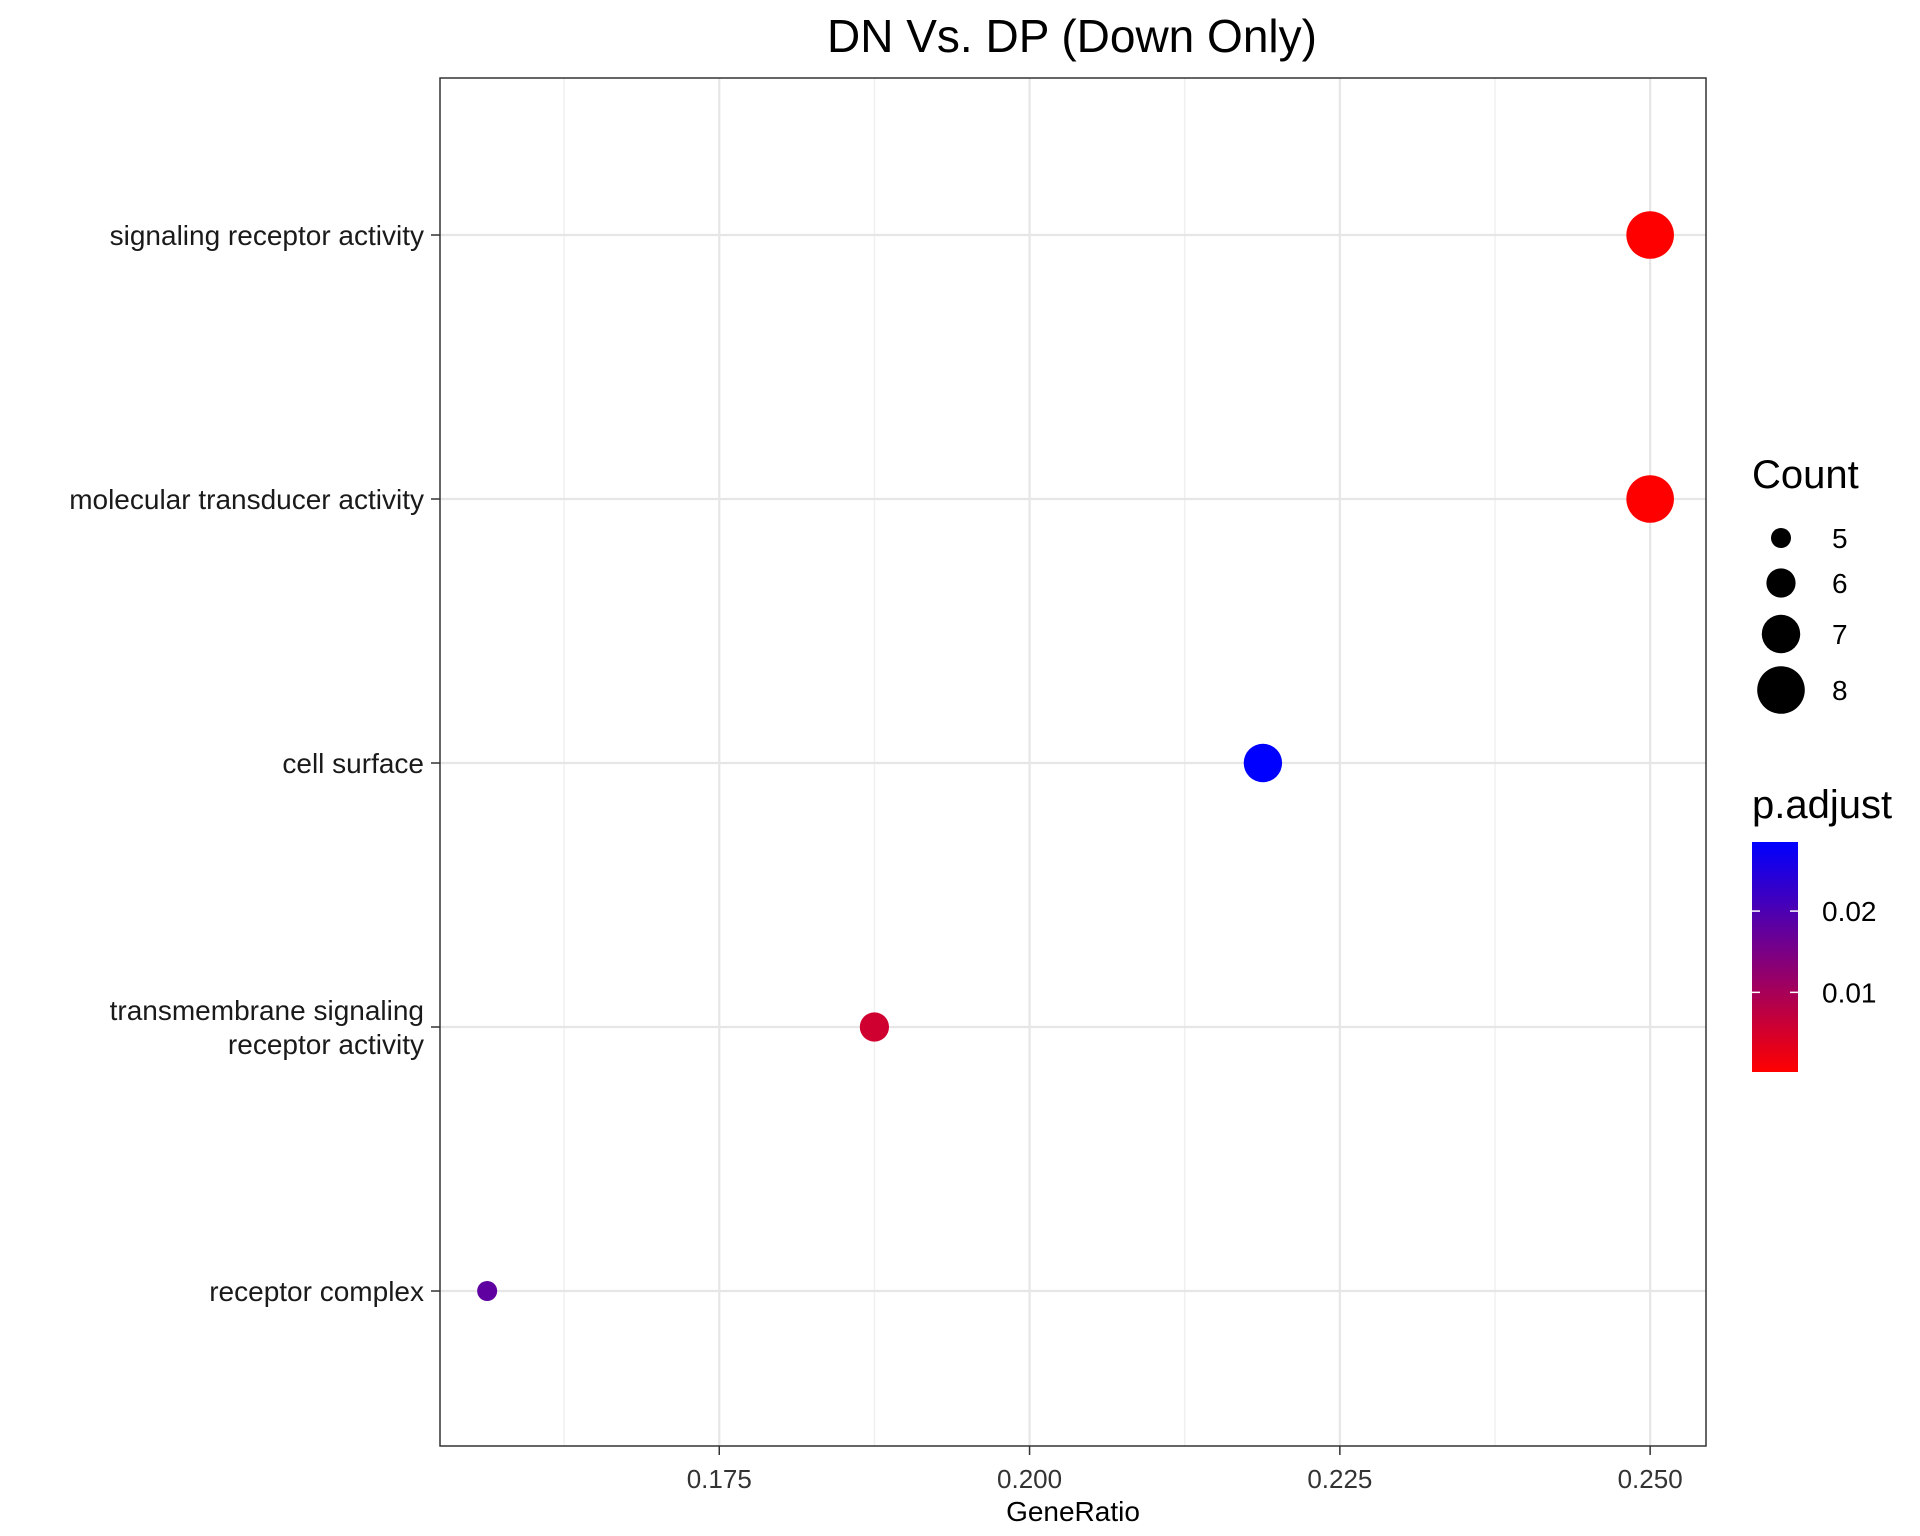  I want to click on y-tick-label-3: transmembrane signaling receptor activity, so click(267, 1027).